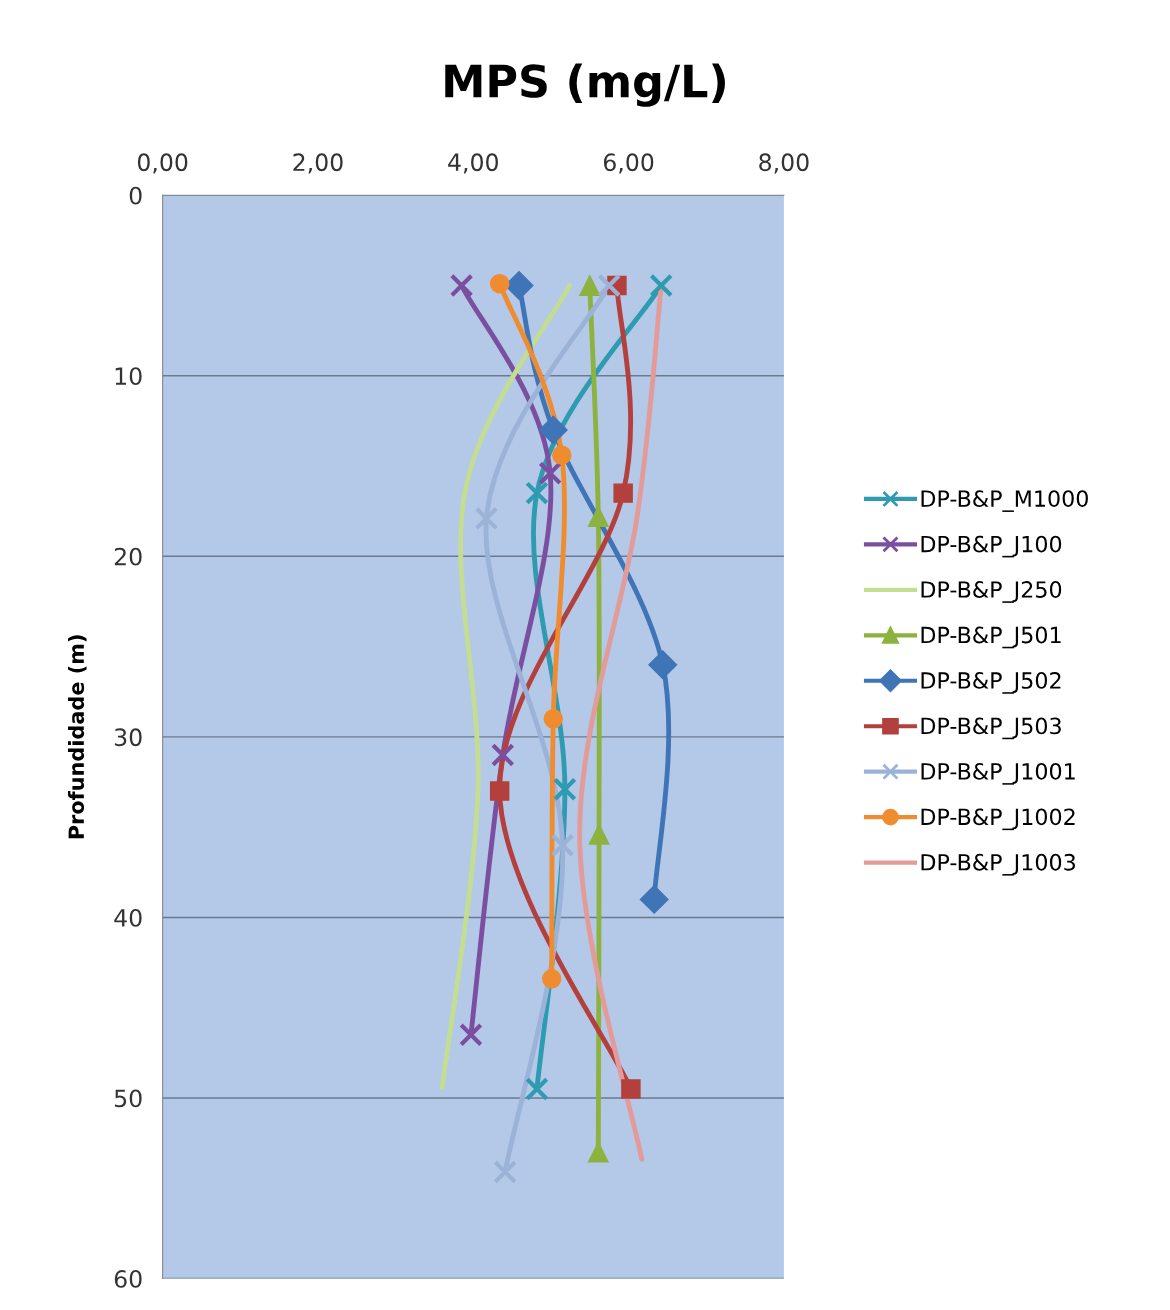 The width and height of the screenshot is (1170, 1310). What do you see at coordinates (784, 163) in the screenshot?
I see `x-tick-label: 8,00` at bounding box center [784, 163].